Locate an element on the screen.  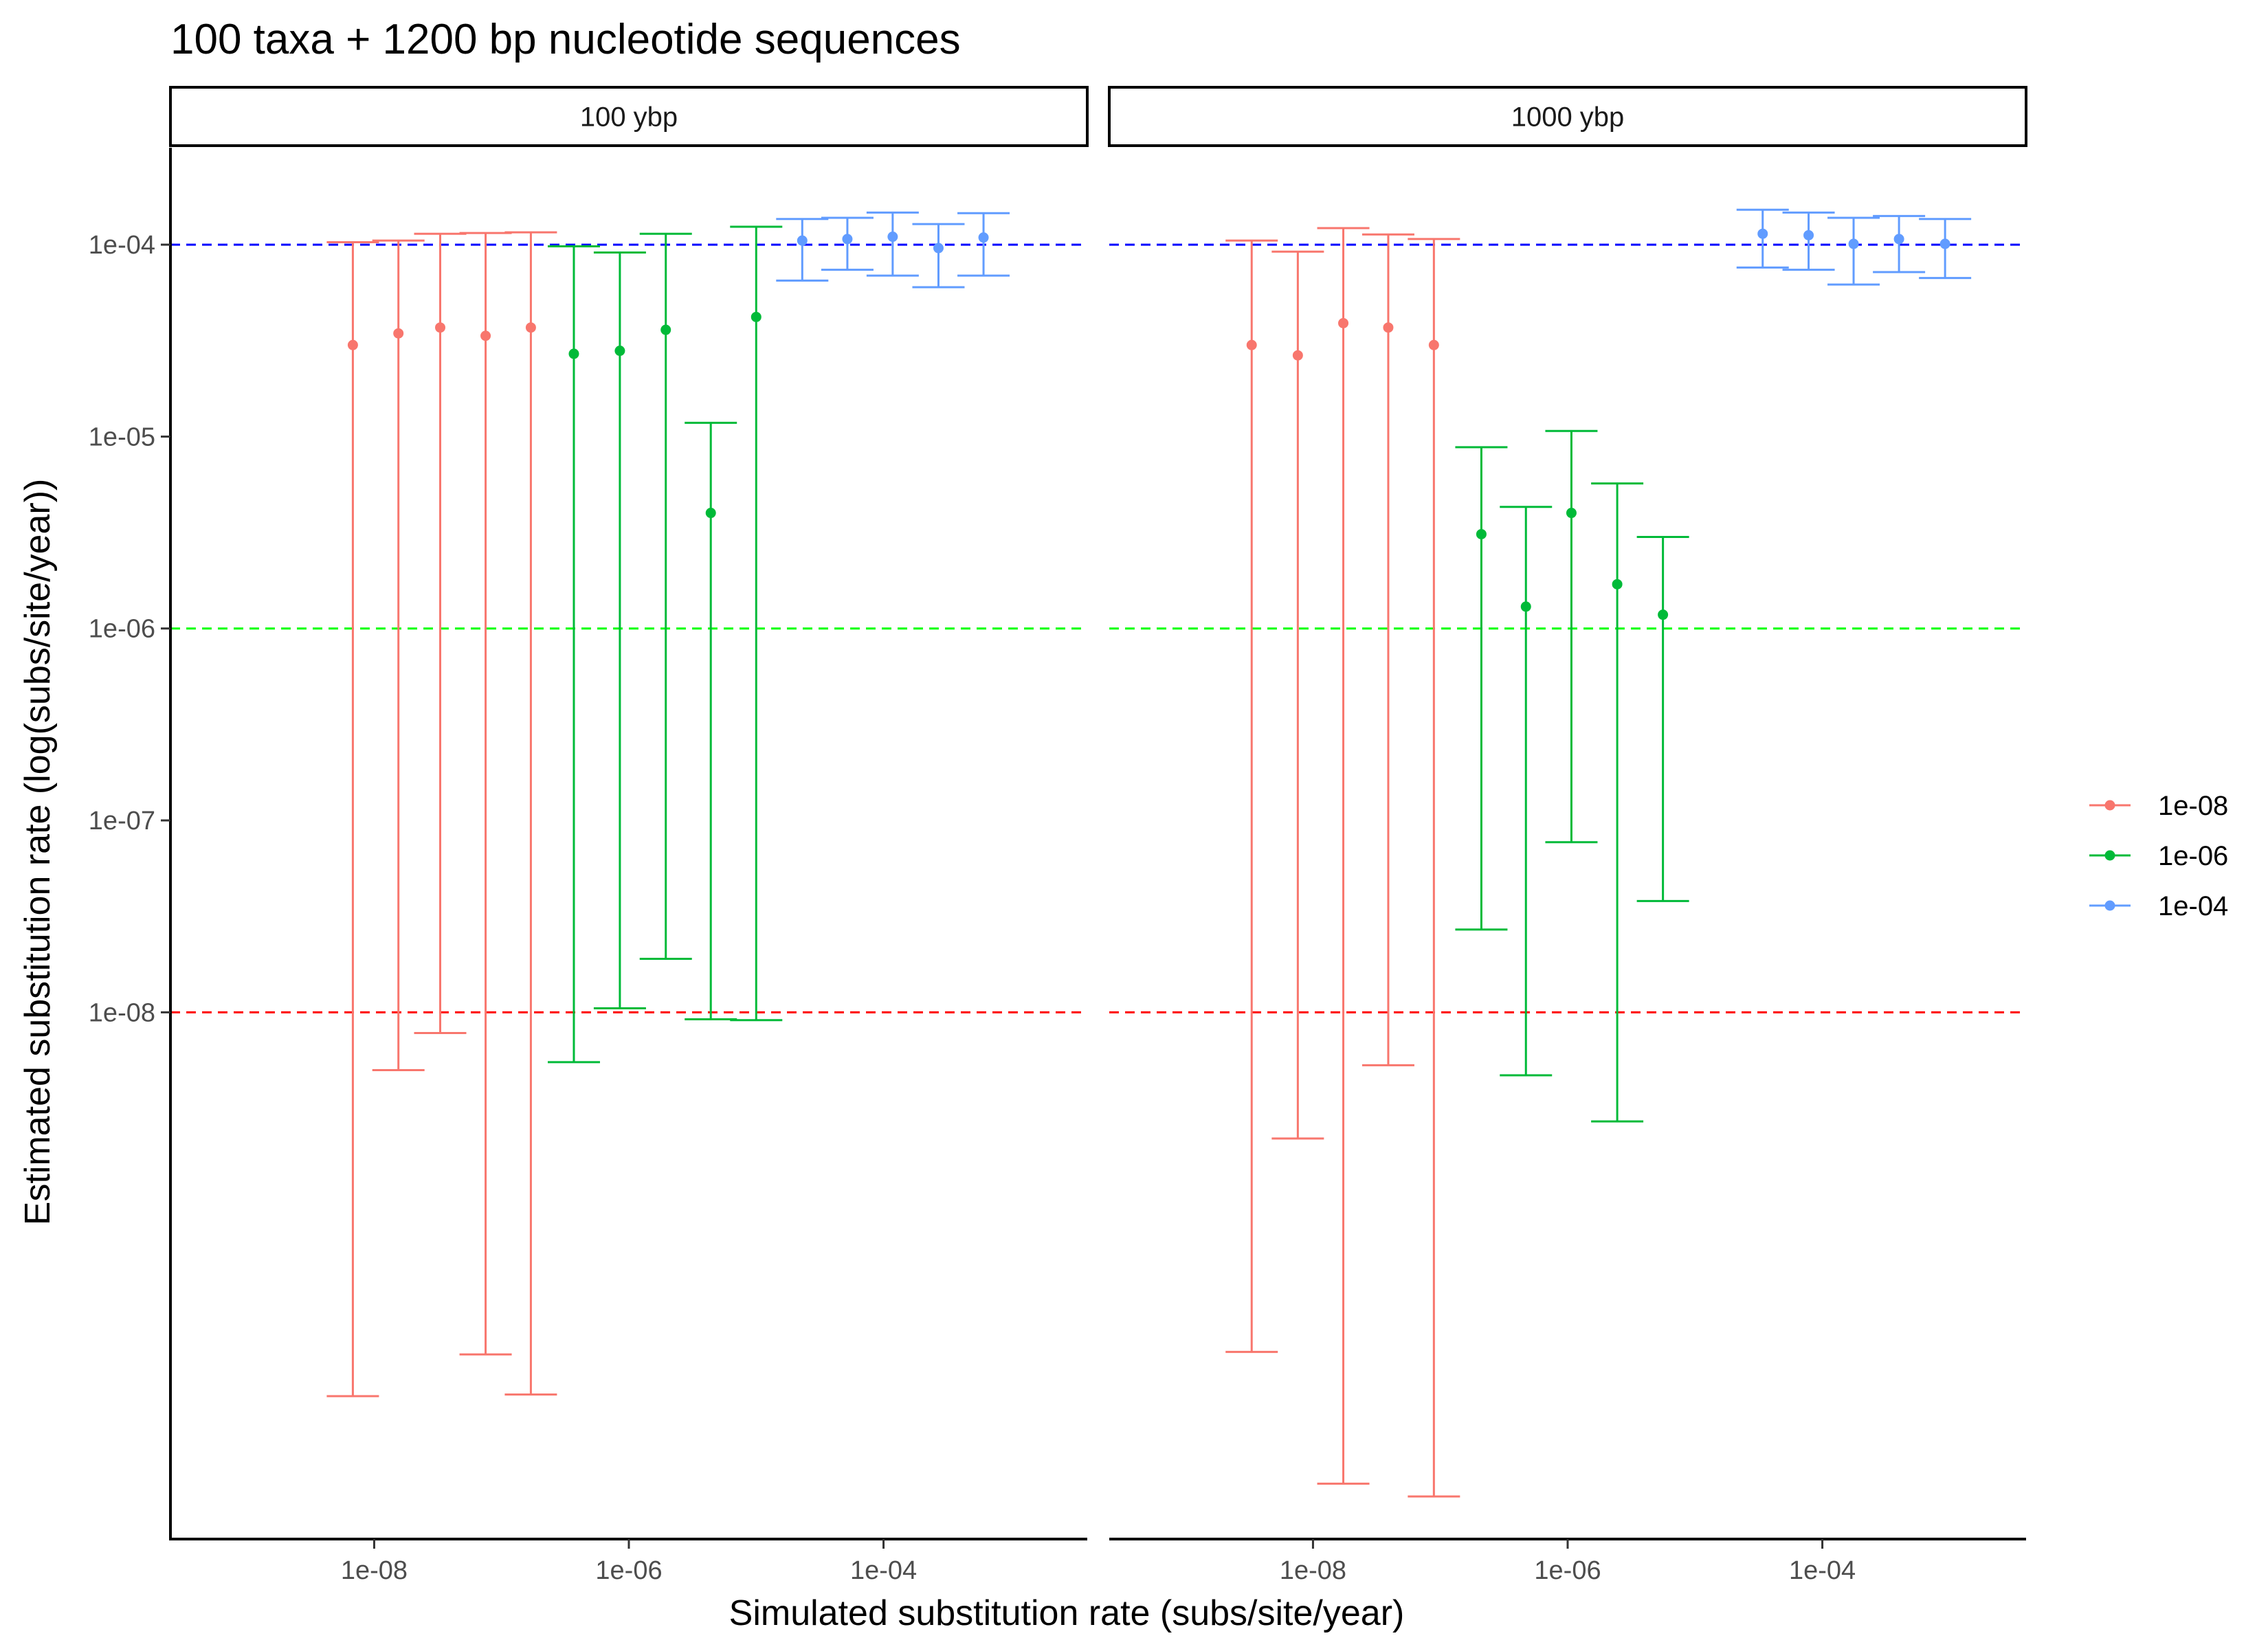
legend-label: 1e-06 is located at coordinates (2193, 856).